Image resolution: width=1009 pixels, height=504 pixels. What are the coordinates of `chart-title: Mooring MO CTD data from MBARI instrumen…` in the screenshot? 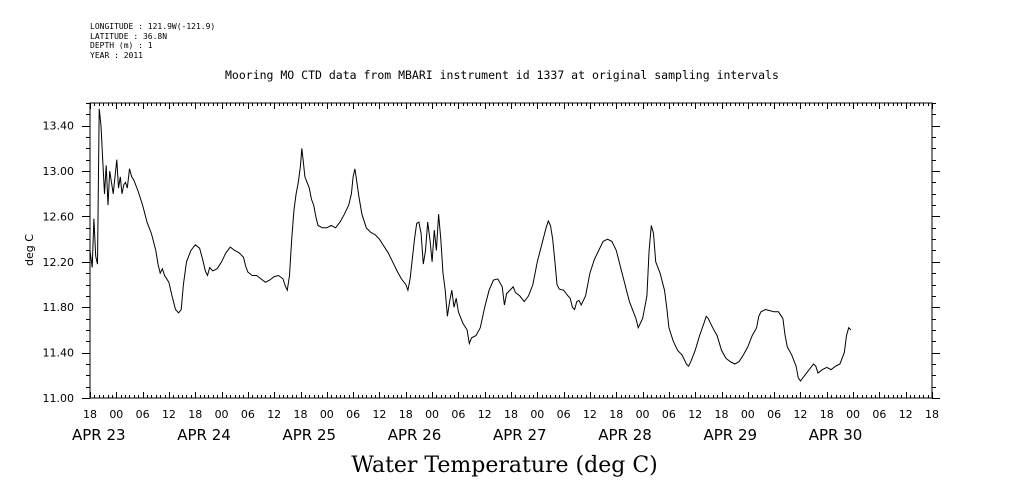 It's located at (502, 75).